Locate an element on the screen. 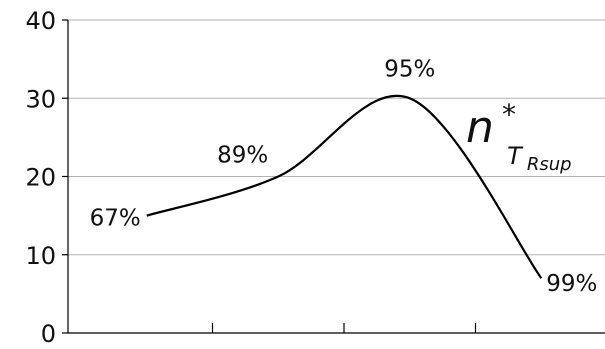  data-label: 89% is located at coordinates (242, 156).